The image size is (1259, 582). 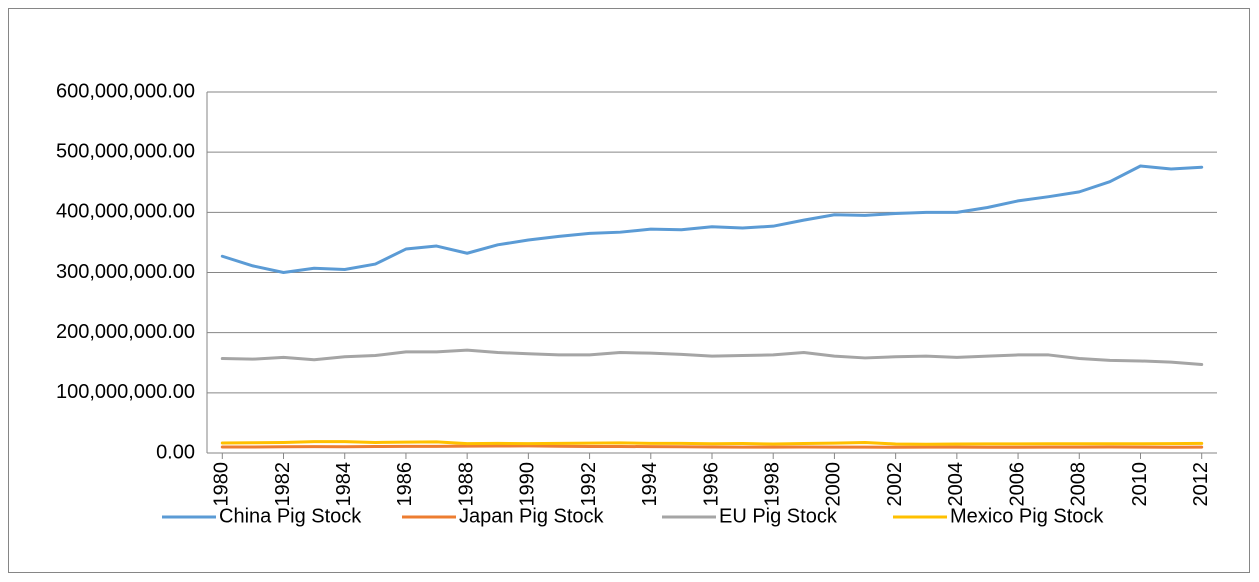 What do you see at coordinates (125, 151) in the screenshot?
I see `y-tick-label: 500,000,000.00` at bounding box center [125, 151].